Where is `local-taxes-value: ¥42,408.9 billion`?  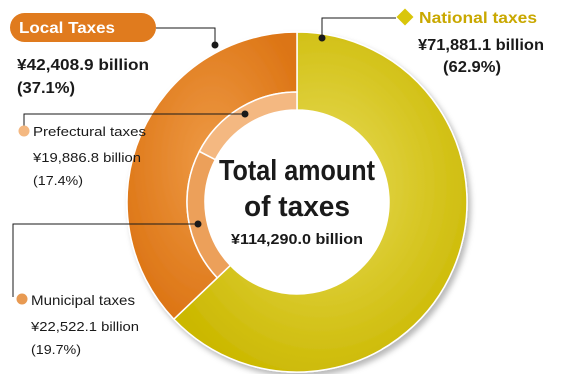 local-taxes-value: ¥42,408.9 billion is located at coordinates (83, 65).